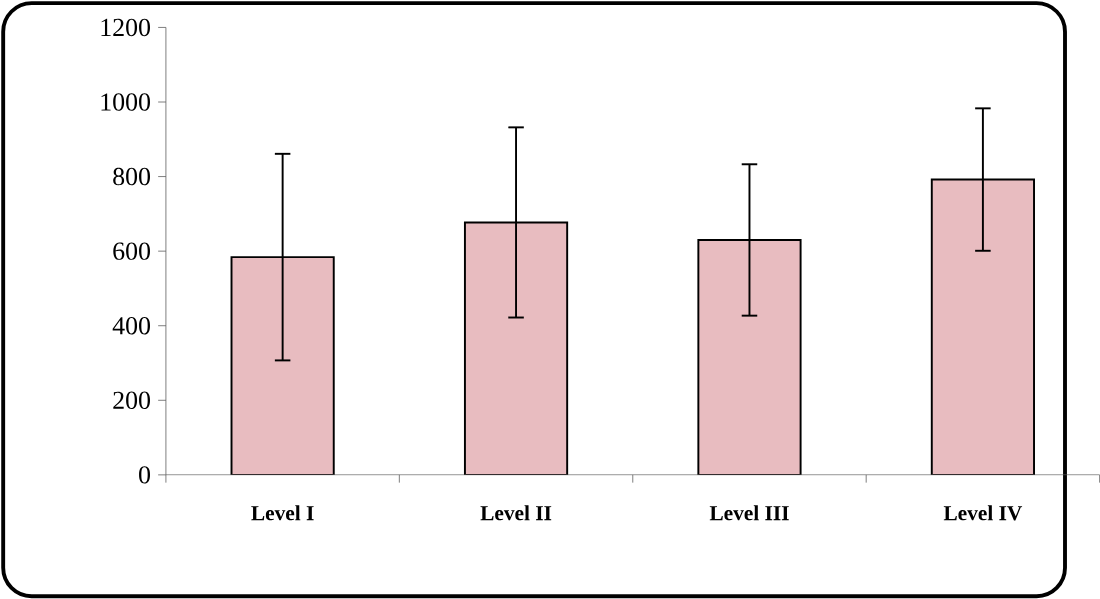 This screenshot has height=599, width=1100. What do you see at coordinates (983, 513) in the screenshot?
I see `x-tick-label: Level IV` at bounding box center [983, 513].